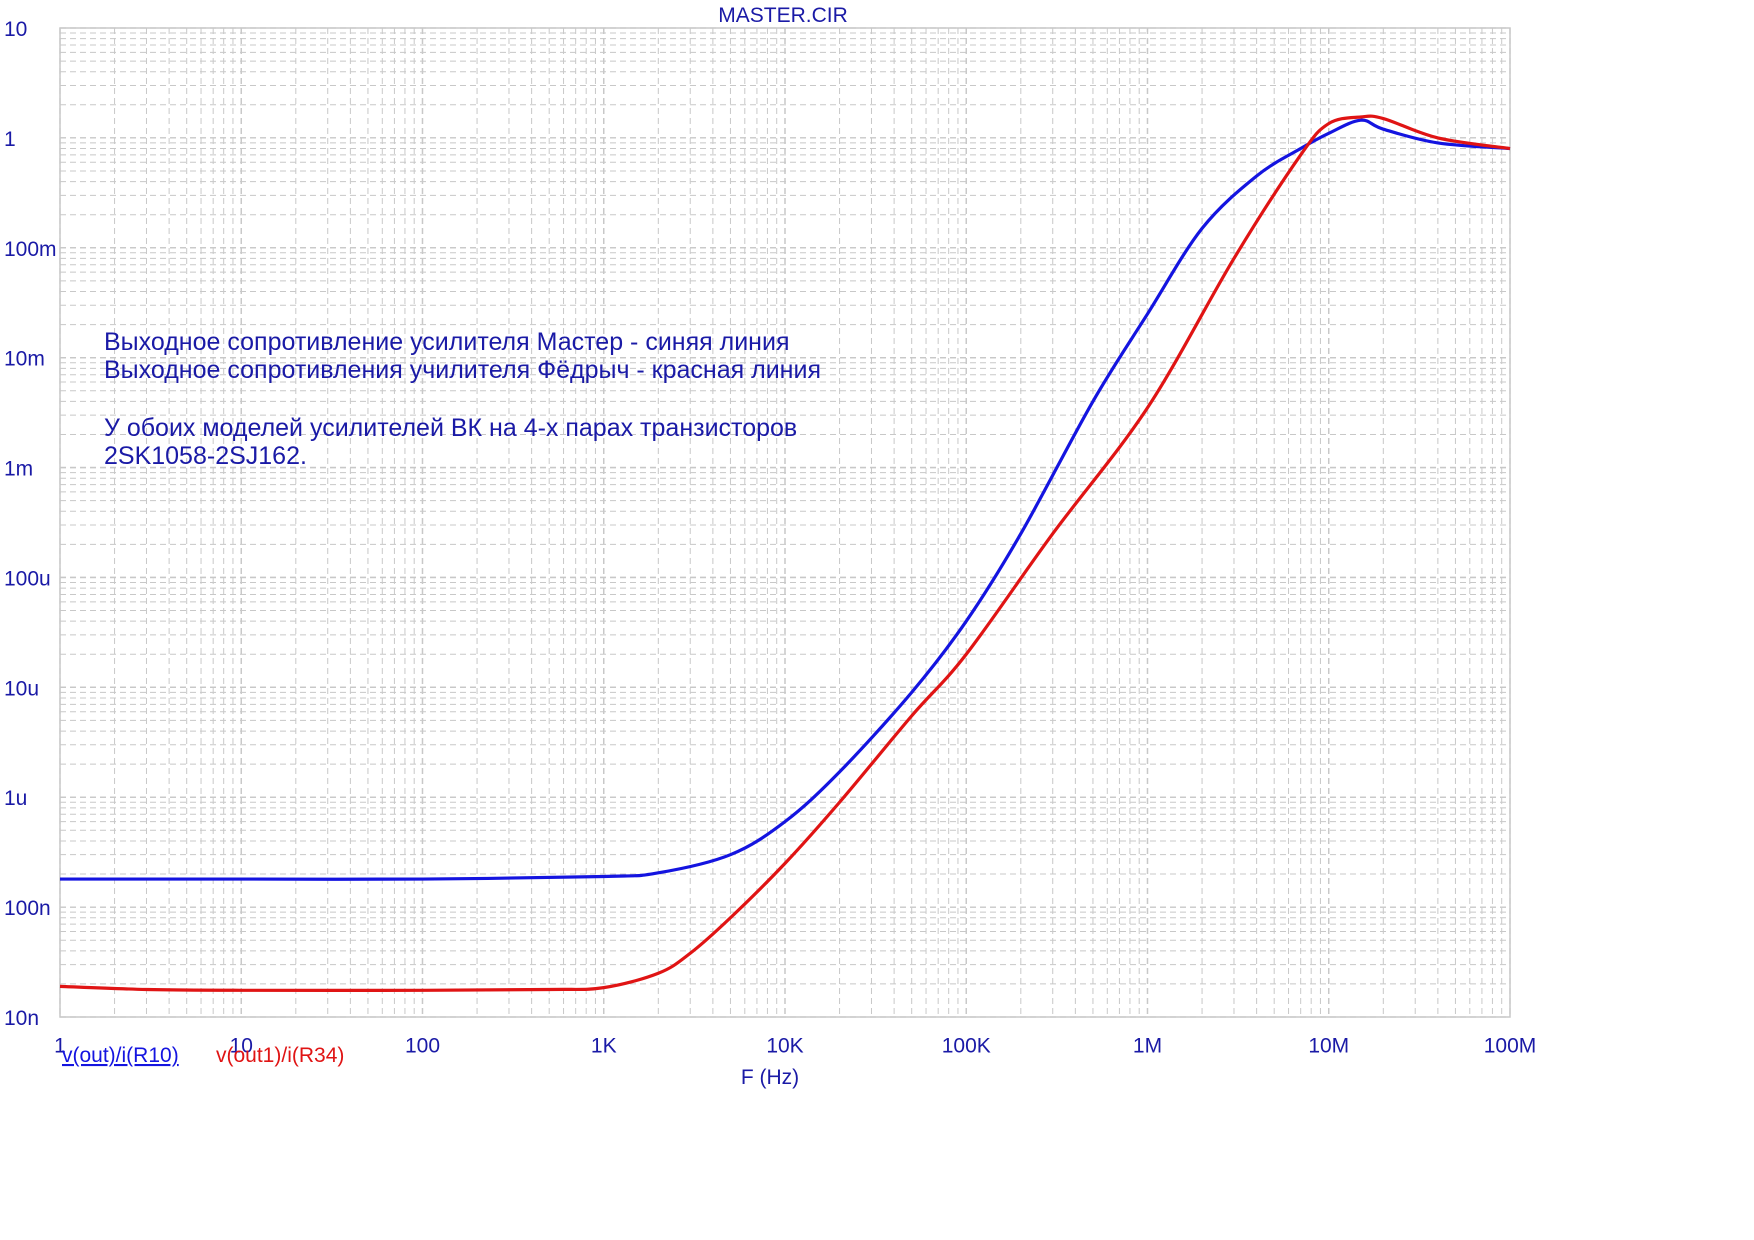 This screenshot has height=1240, width=1754. I want to click on x-tick-label: 100, so click(422, 1045).